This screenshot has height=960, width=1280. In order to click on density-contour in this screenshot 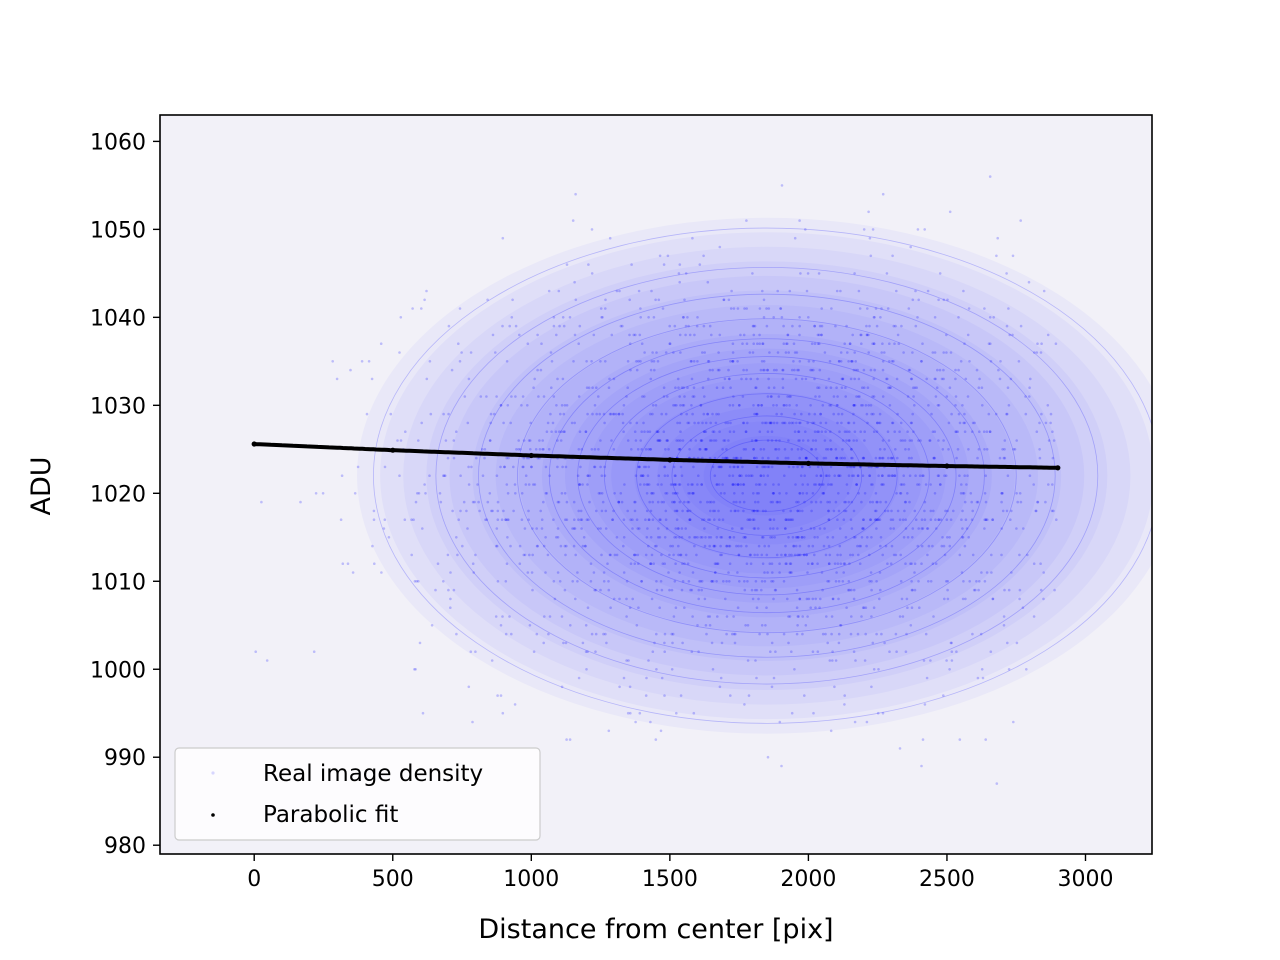, I will do `click(766, 476)`.